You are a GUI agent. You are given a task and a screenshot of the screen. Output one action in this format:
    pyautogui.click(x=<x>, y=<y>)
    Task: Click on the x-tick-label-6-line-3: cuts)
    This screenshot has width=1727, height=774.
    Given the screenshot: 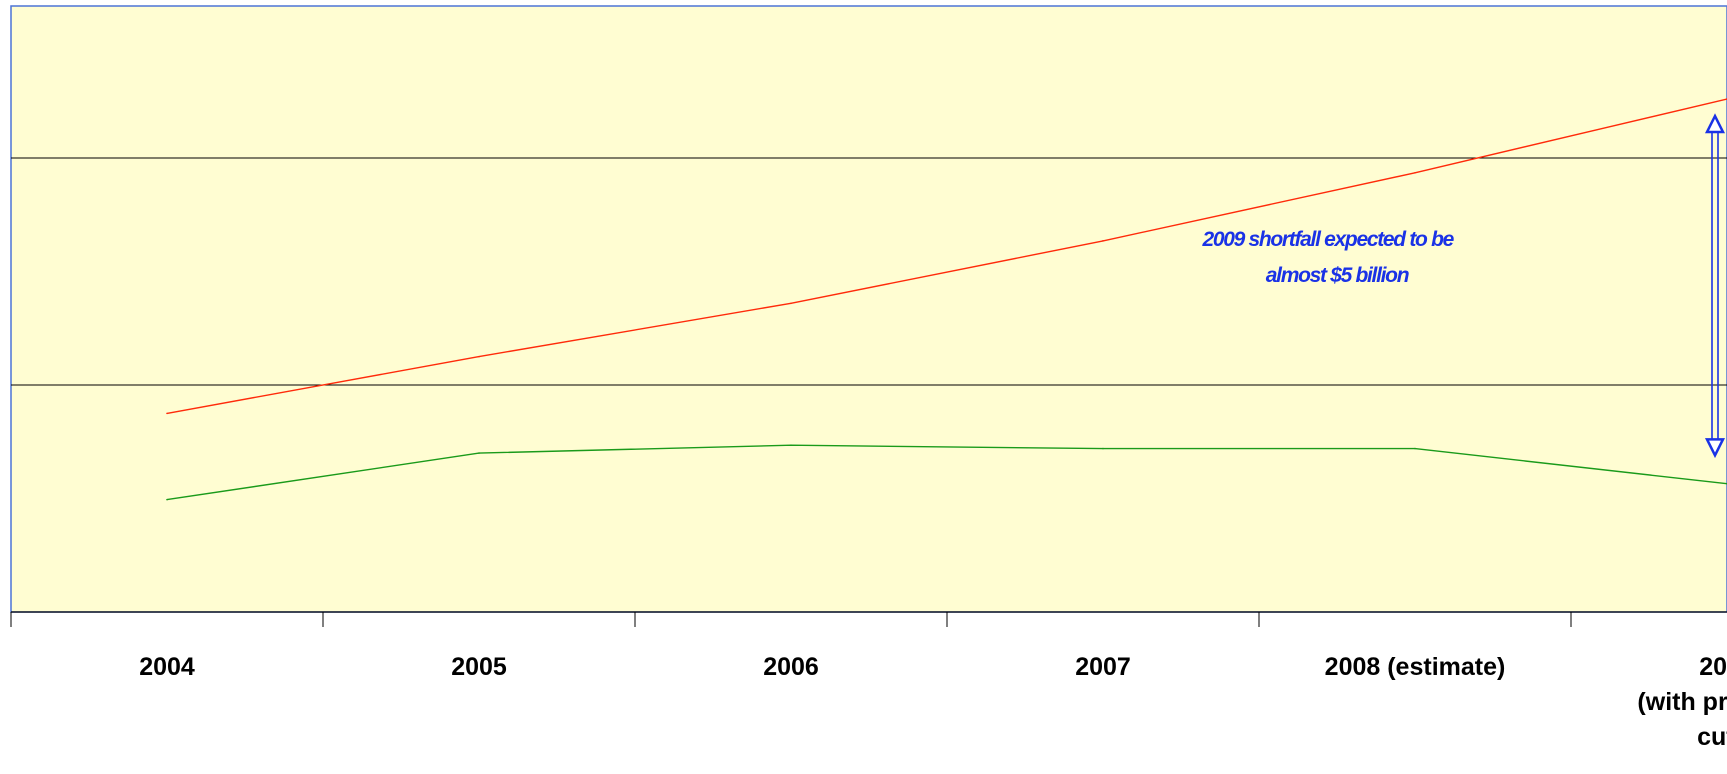 What is the action you would take?
    pyautogui.click(x=1712, y=737)
    